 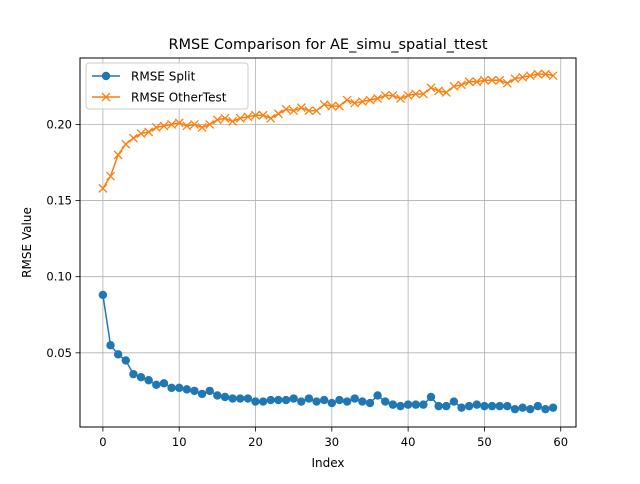 What do you see at coordinates (408, 442) in the screenshot?
I see `x-tick-label: 40` at bounding box center [408, 442].